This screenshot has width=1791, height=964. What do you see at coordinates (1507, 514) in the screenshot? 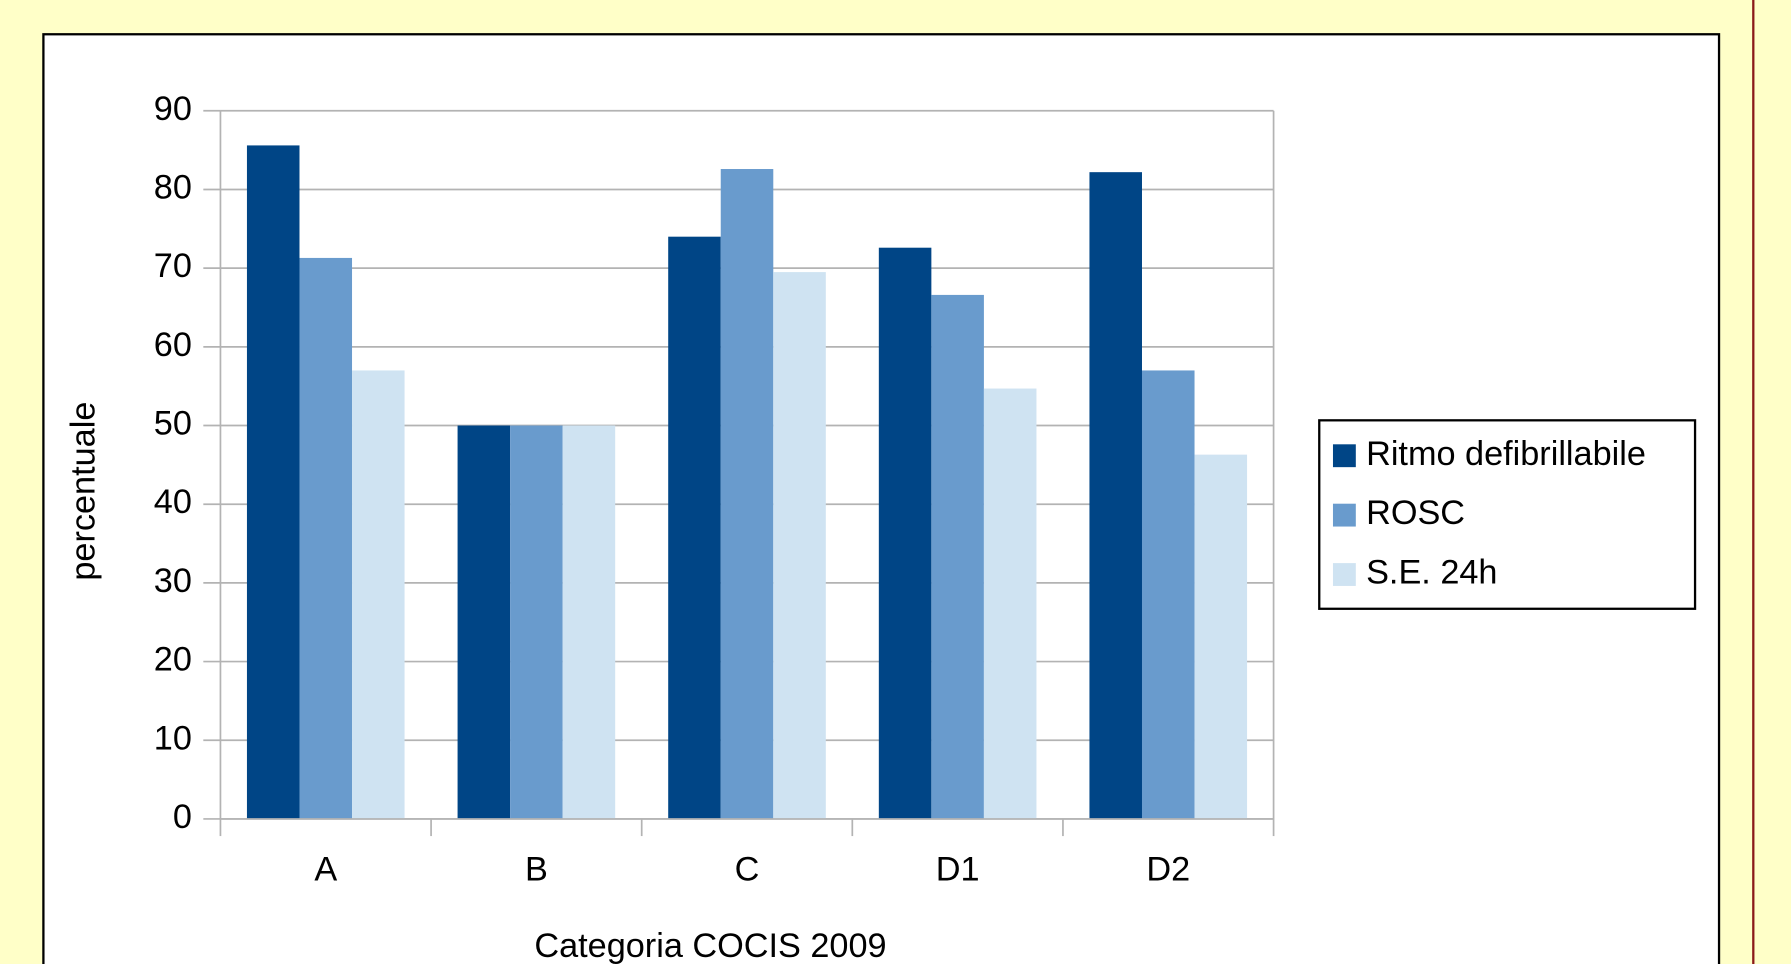
I see `legend-box` at bounding box center [1507, 514].